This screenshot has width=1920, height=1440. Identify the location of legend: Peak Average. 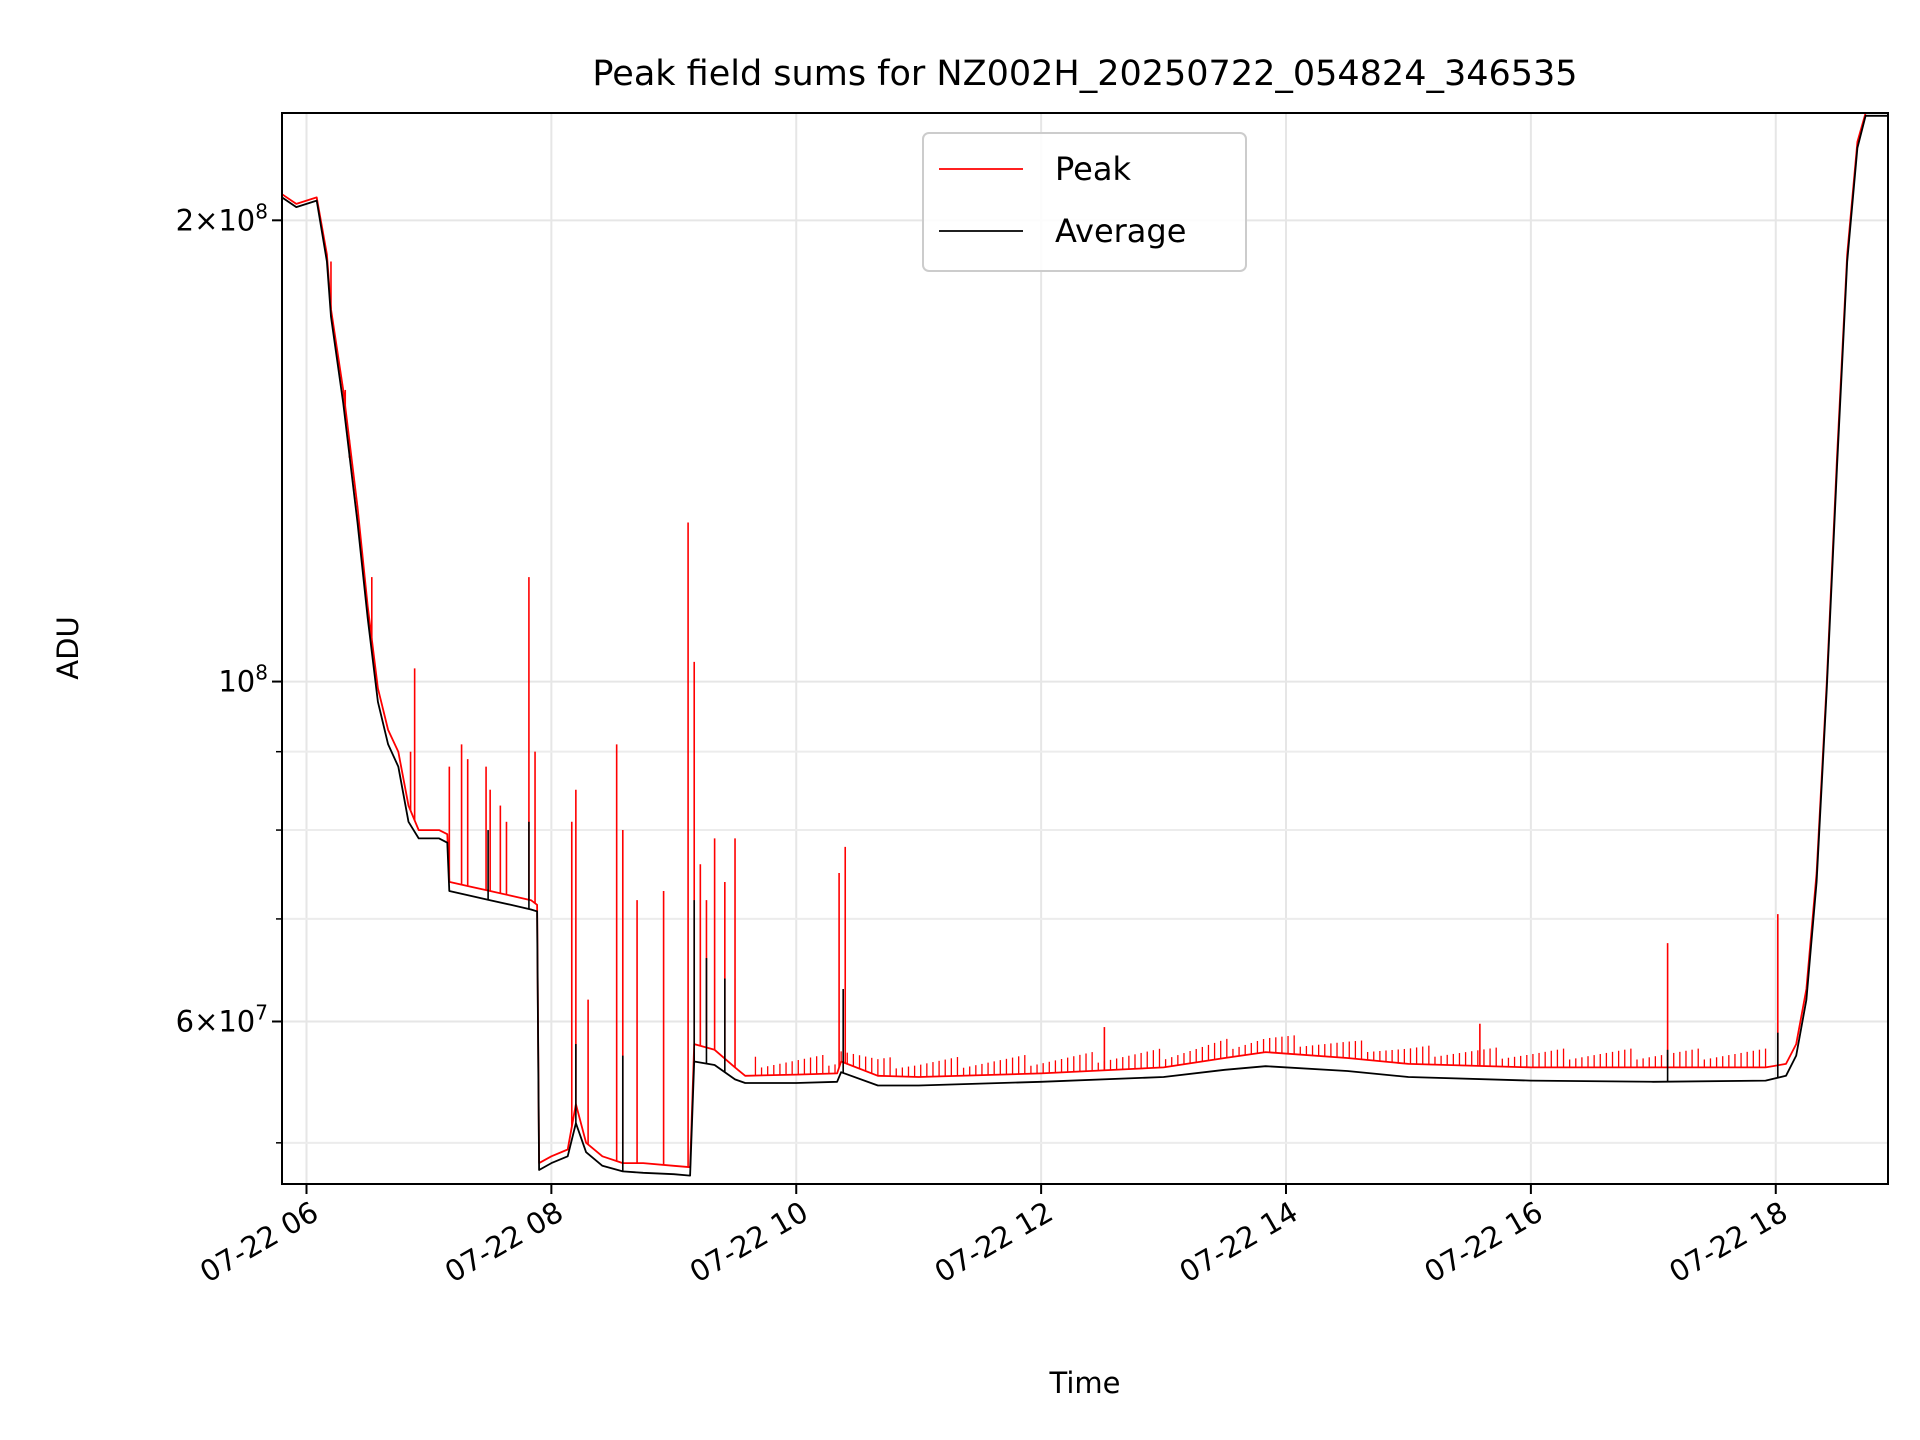
(1084, 202).